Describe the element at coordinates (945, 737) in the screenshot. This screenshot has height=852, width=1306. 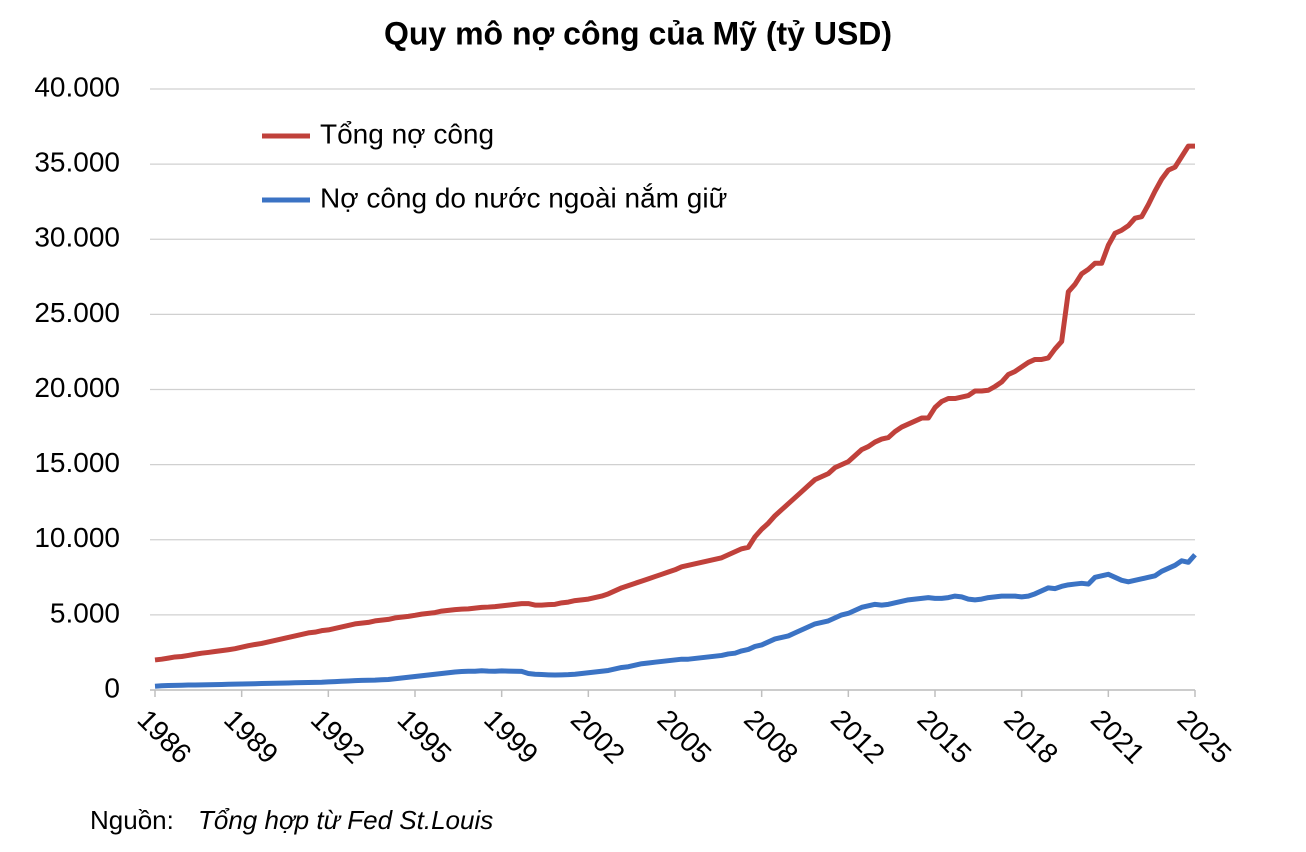
I see `x-tick-label: 2015` at that location.